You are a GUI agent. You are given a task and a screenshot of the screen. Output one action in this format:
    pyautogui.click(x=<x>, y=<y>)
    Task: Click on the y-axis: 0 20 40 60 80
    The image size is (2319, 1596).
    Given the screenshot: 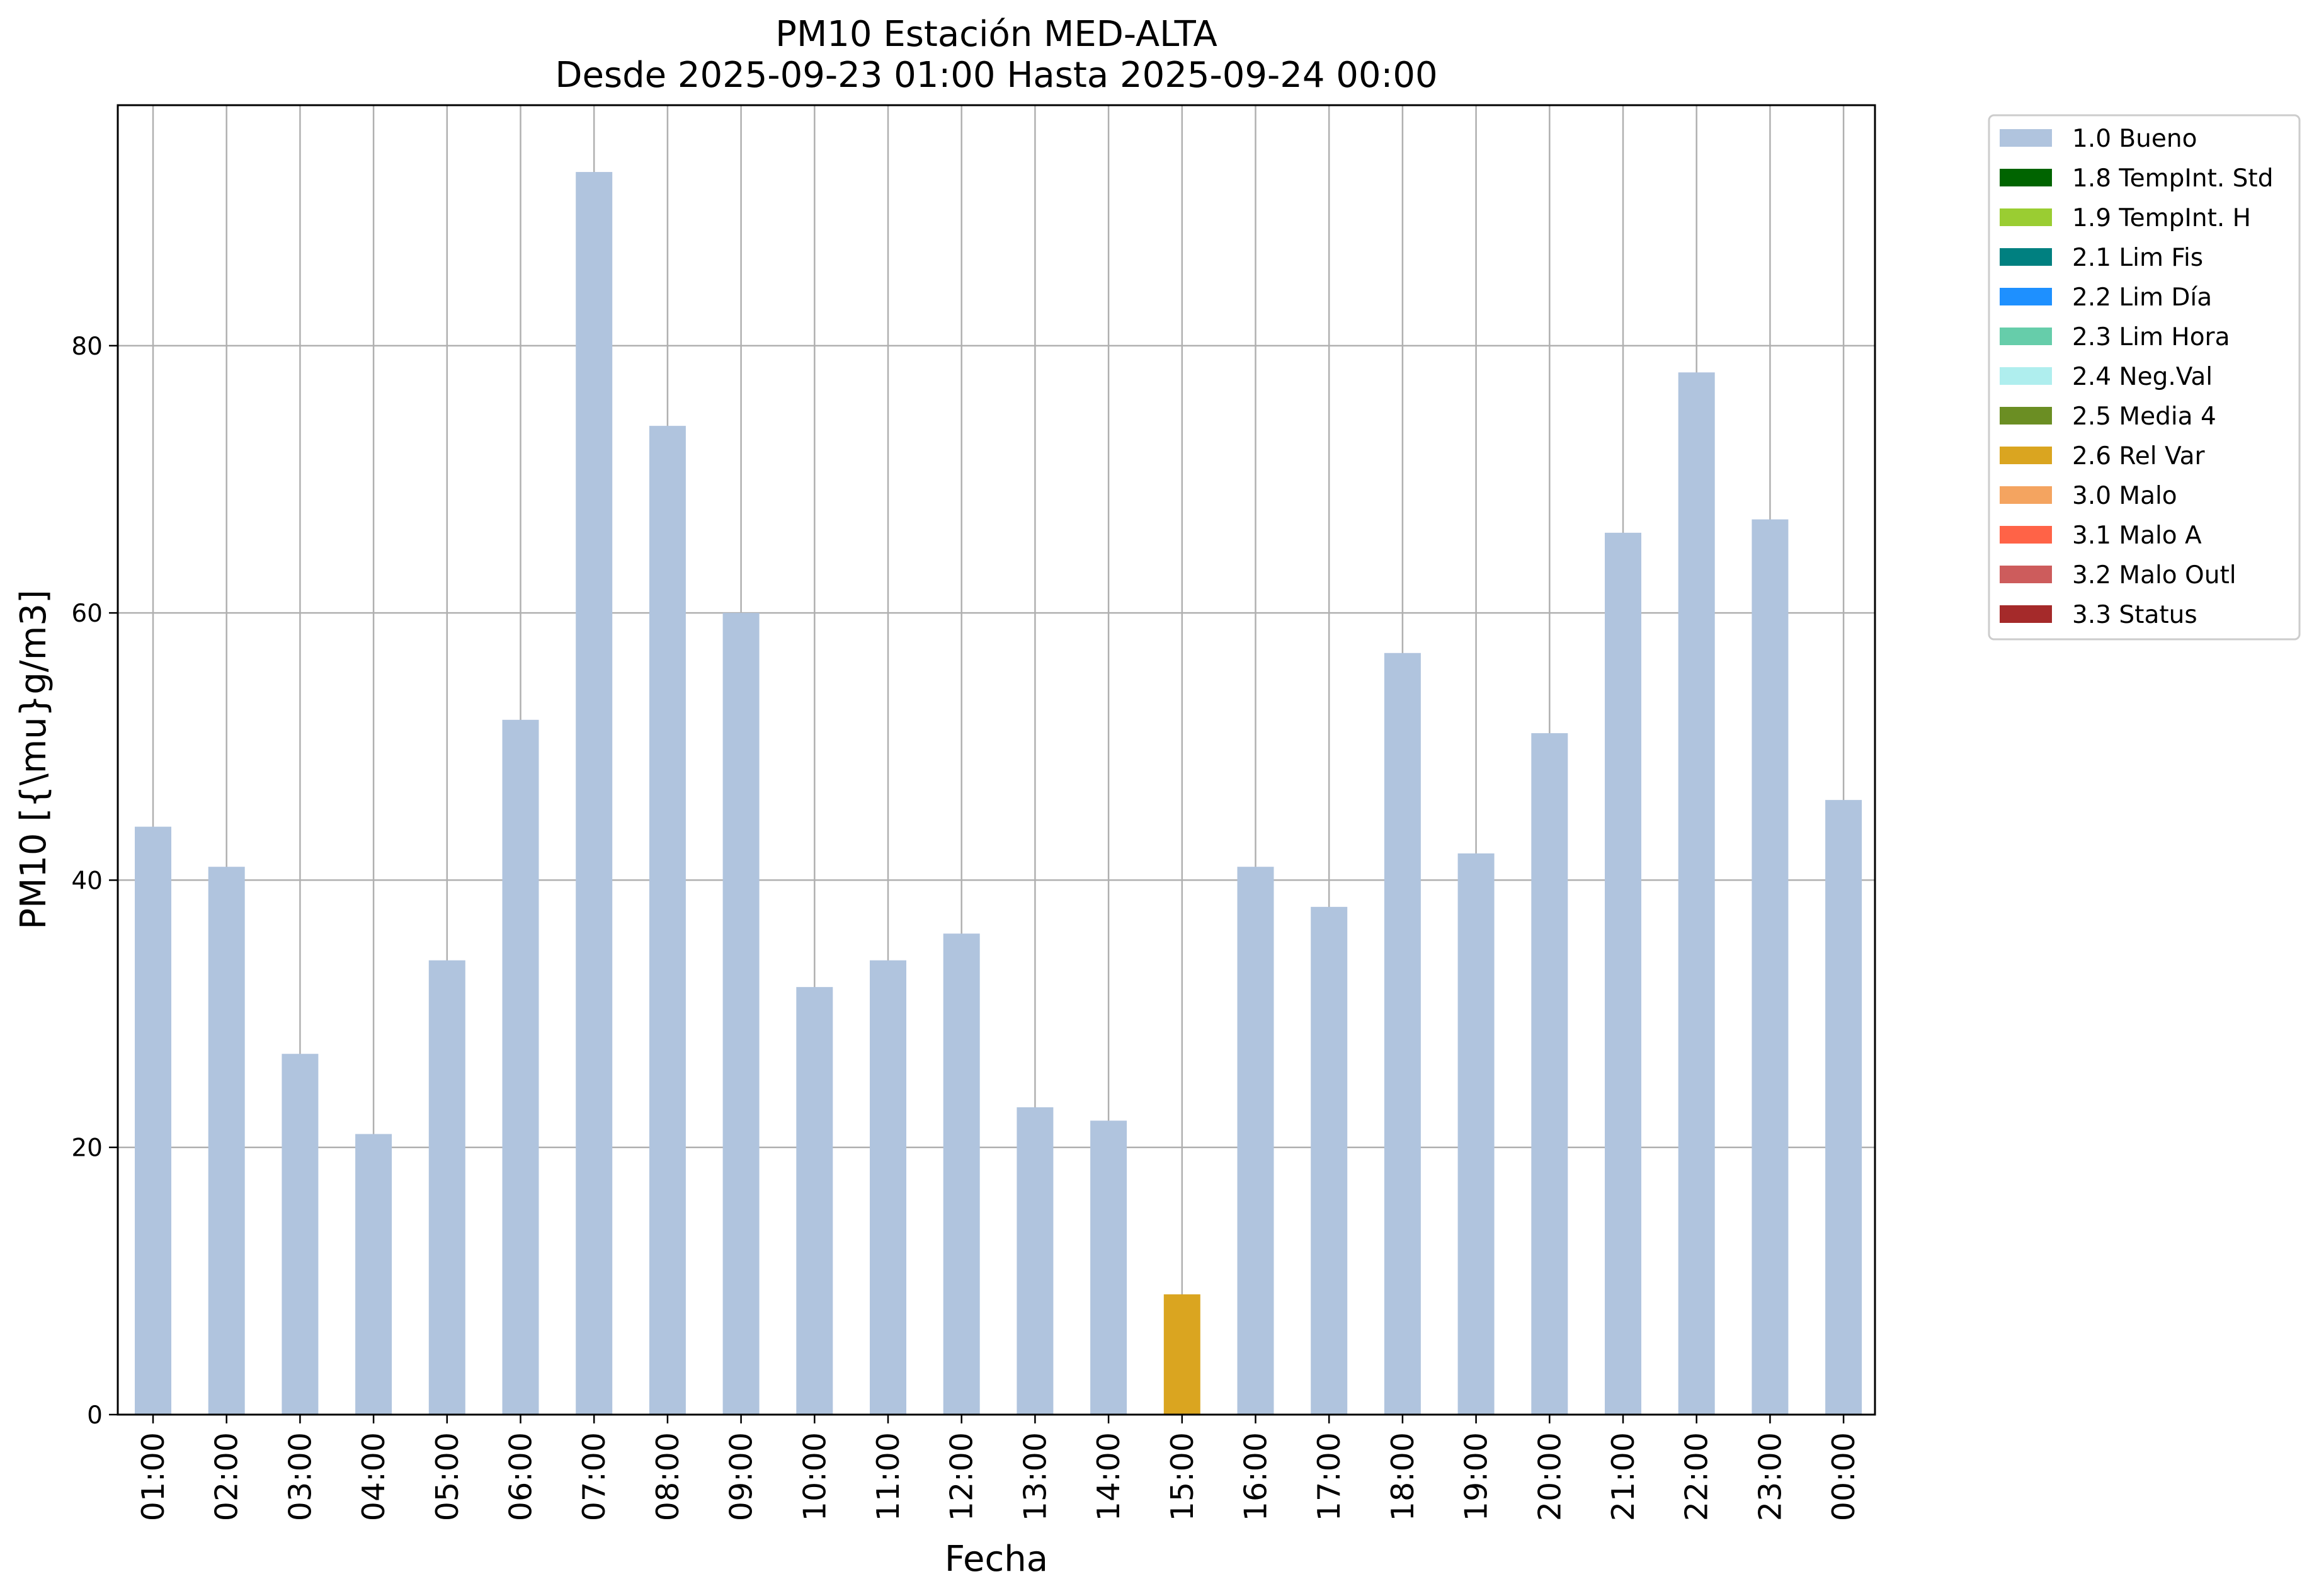 What is the action you would take?
    pyautogui.click(x=94, y=881)
    